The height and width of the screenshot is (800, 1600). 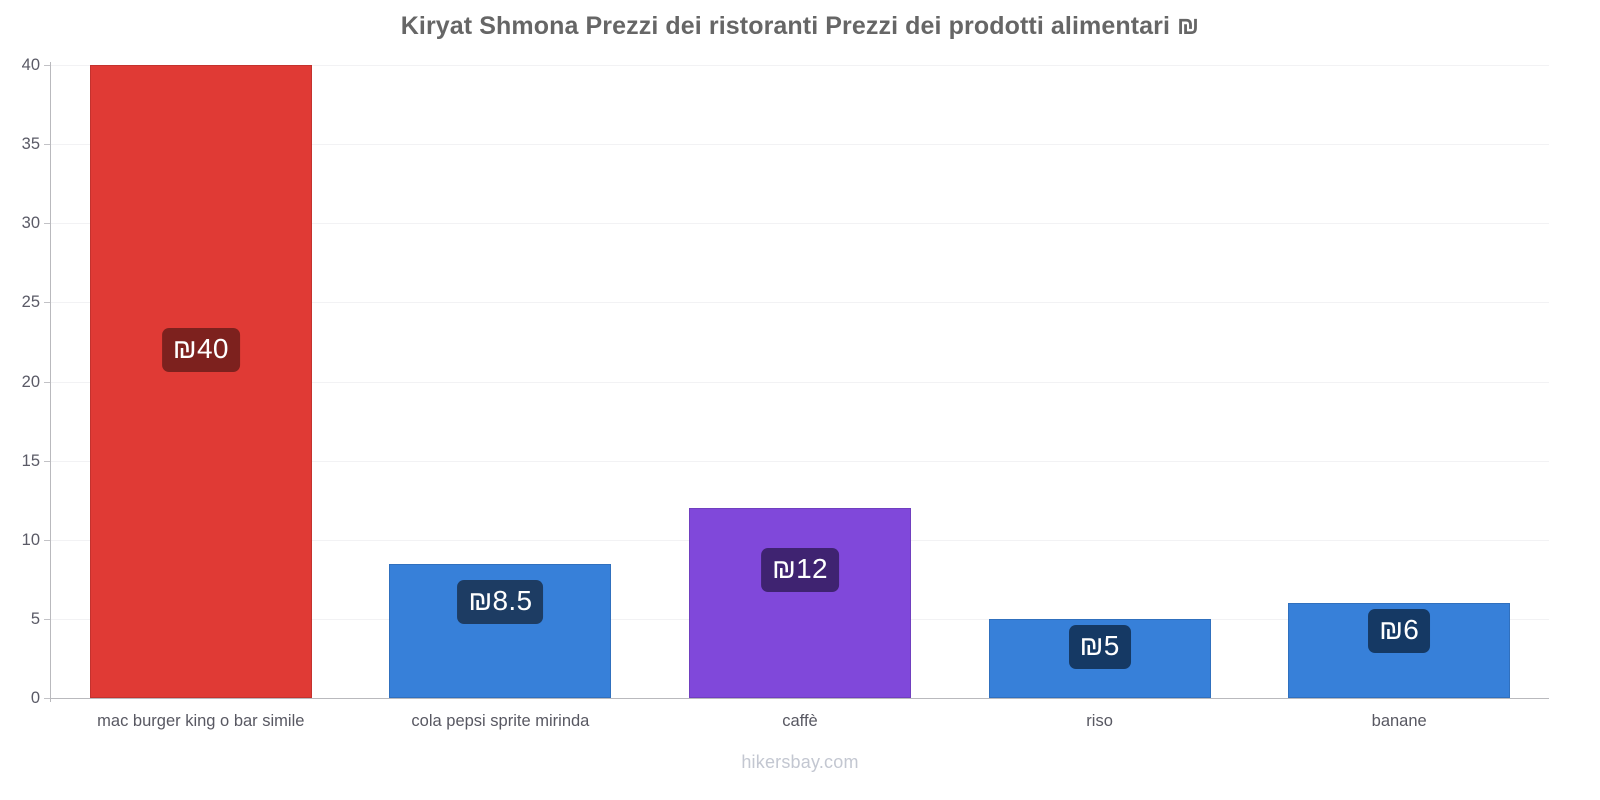 What do you see at coordinates (30, 223) in the screenshot?
I see `y-axis-tick-label: 30` at bounding box center [30, 223].